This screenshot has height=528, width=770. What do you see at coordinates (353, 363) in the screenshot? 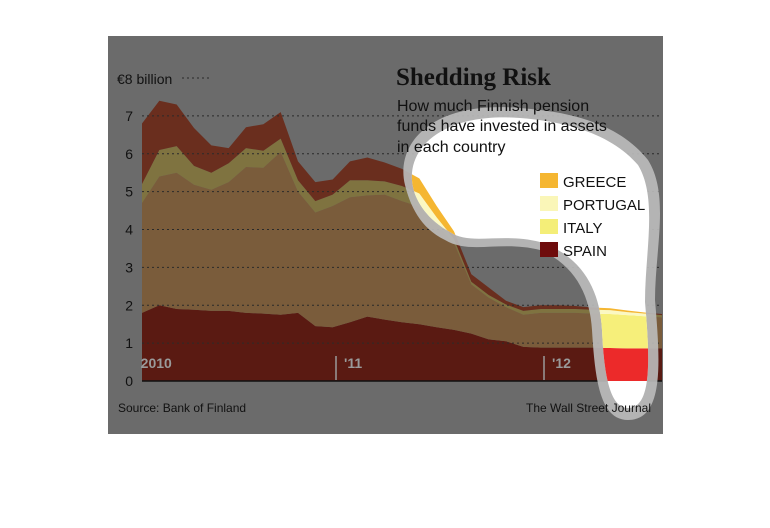
I see `x-tick--11: '11` at bounding box center [353, 363].